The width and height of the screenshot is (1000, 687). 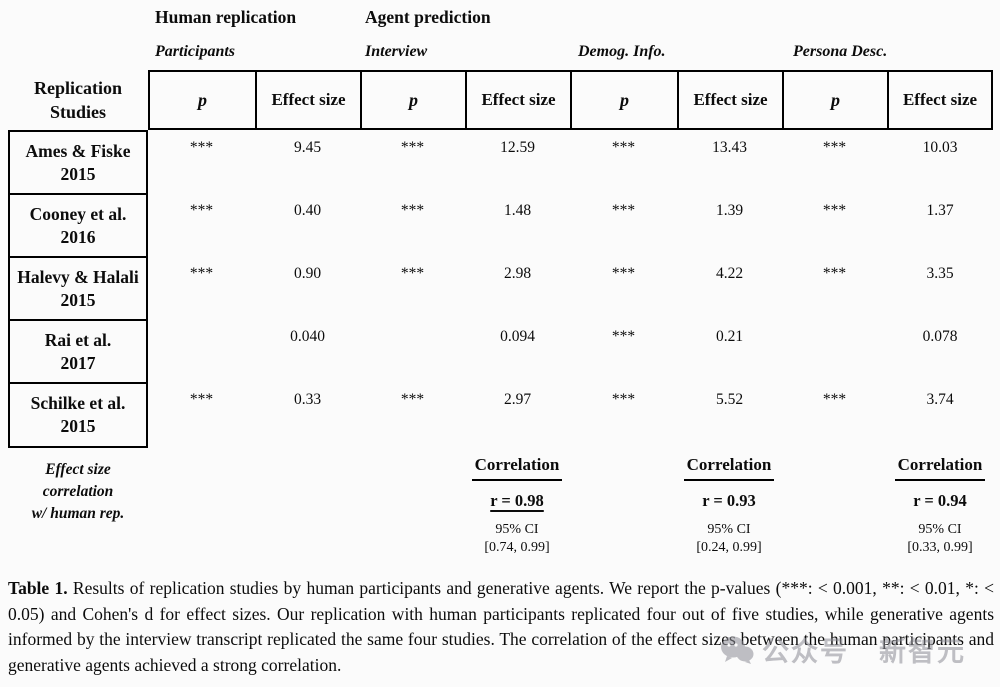 What do you see at coordinates (622, 51) in the screenshot?
I see `condition-label-demog-info: Demog. Info.` at bounding box center [622, 51].